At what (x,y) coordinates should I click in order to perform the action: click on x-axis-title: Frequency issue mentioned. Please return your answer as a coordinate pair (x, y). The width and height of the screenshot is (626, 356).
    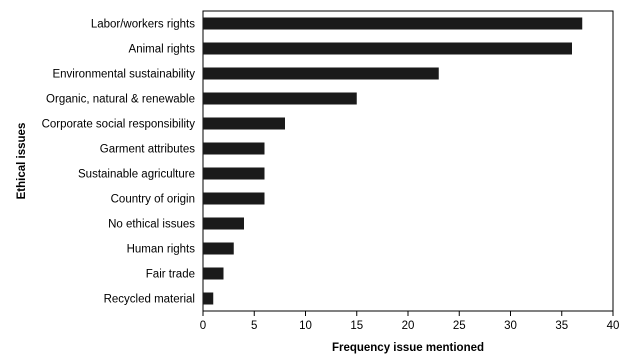
    Looking at the image, I should click on (408, 348).